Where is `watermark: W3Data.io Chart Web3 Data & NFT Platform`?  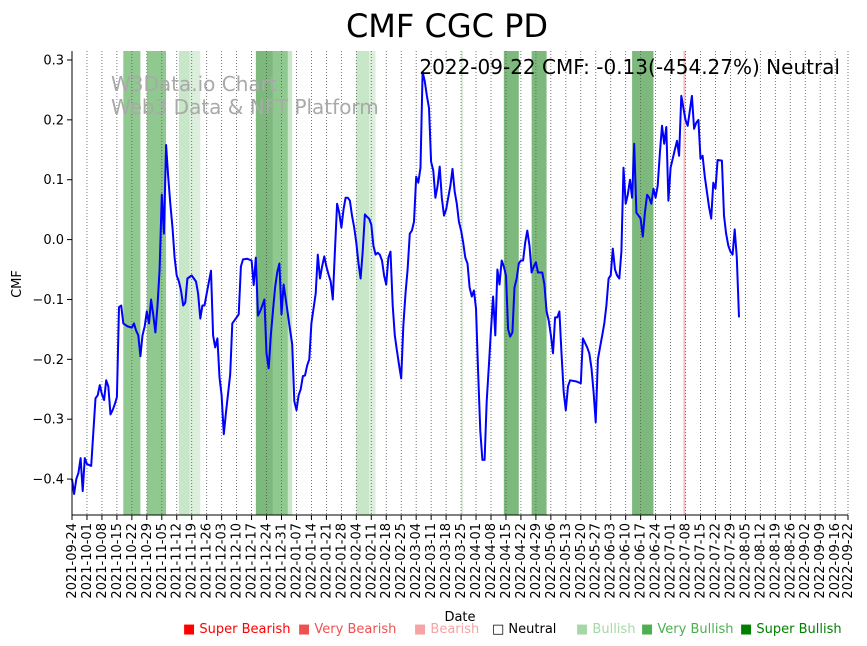
watermark: W3Data.io Chart Web3 Data & NFT Platform is located at coordinates (245, 95).